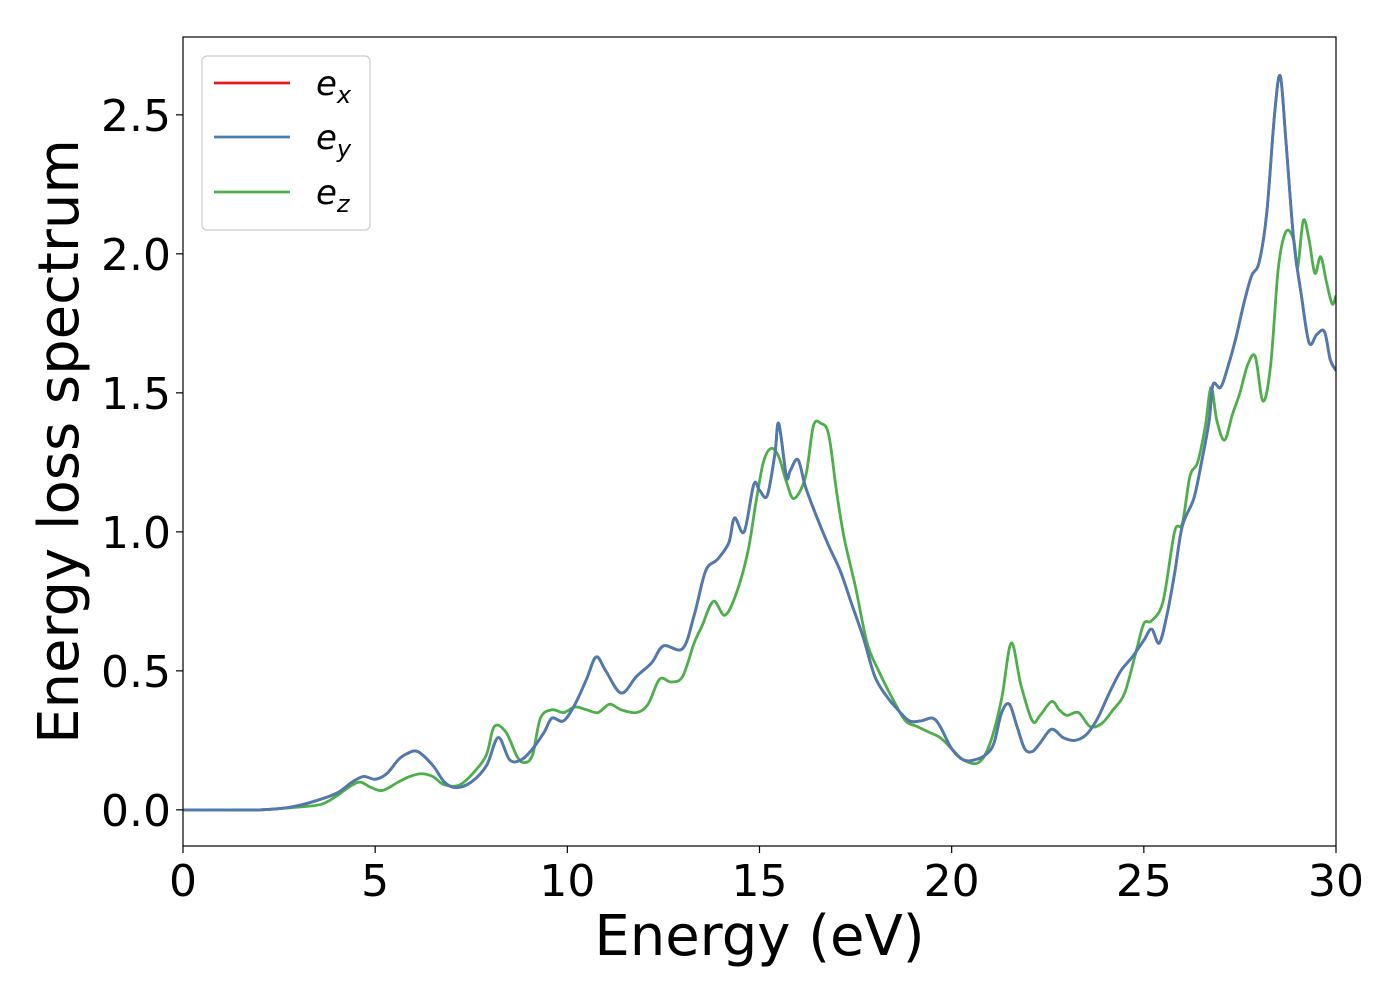  What do you see at coordinates (759, 936) in the screenshot?
I see `x-axis-title: Energy (eV)` at bounding box center [759, 936].